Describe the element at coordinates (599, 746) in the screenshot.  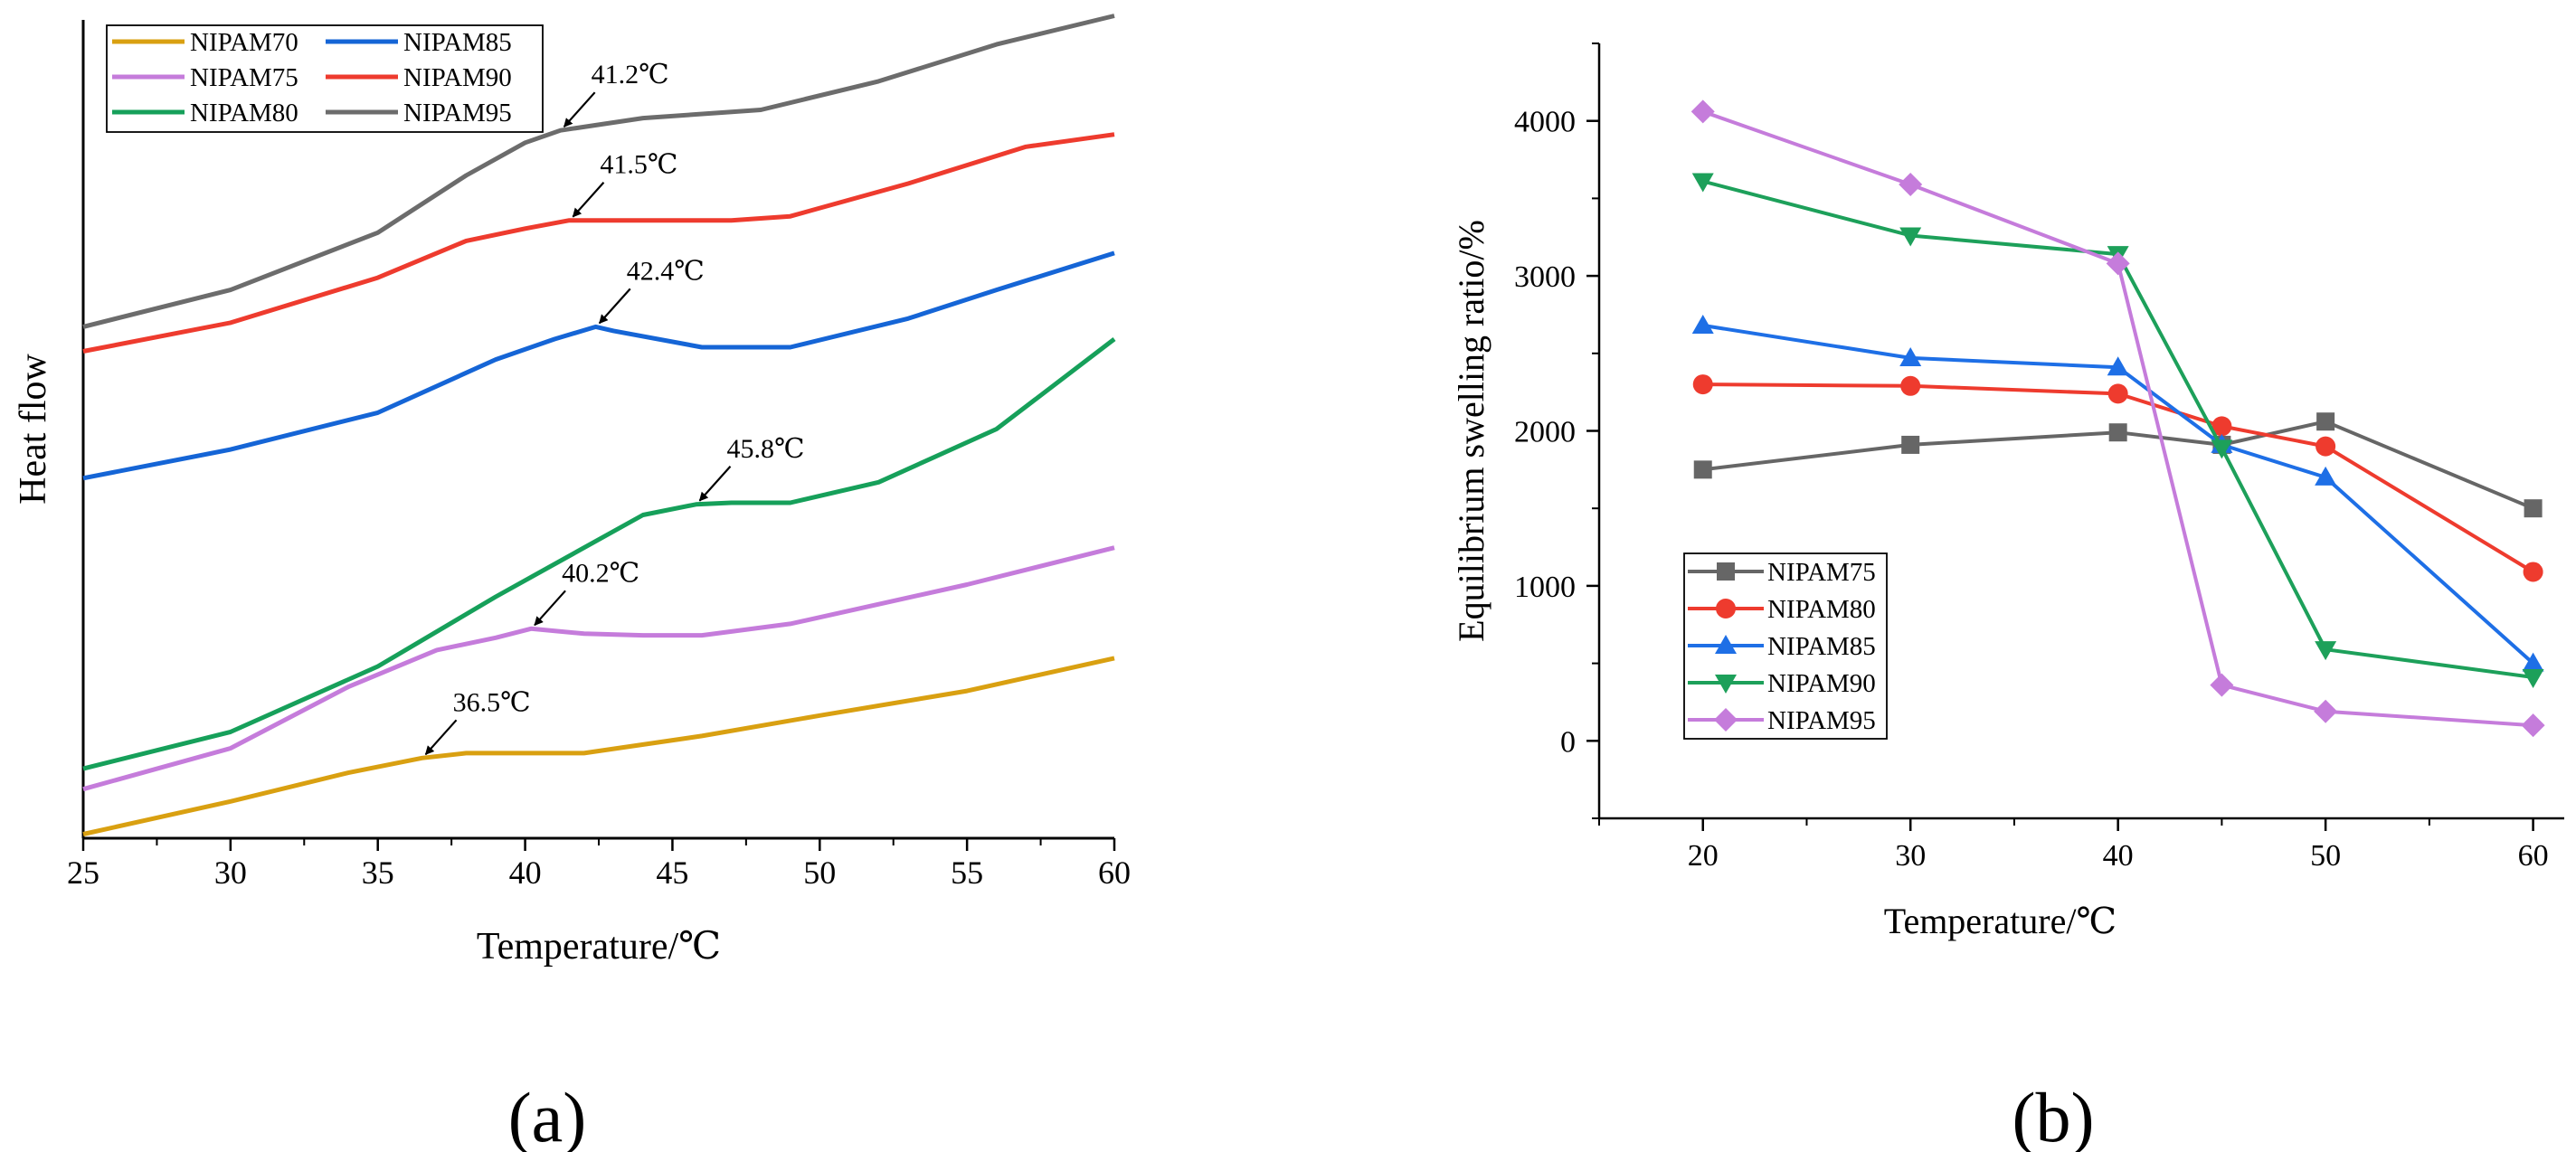
I see `series-line-NIPAM70` at that location.